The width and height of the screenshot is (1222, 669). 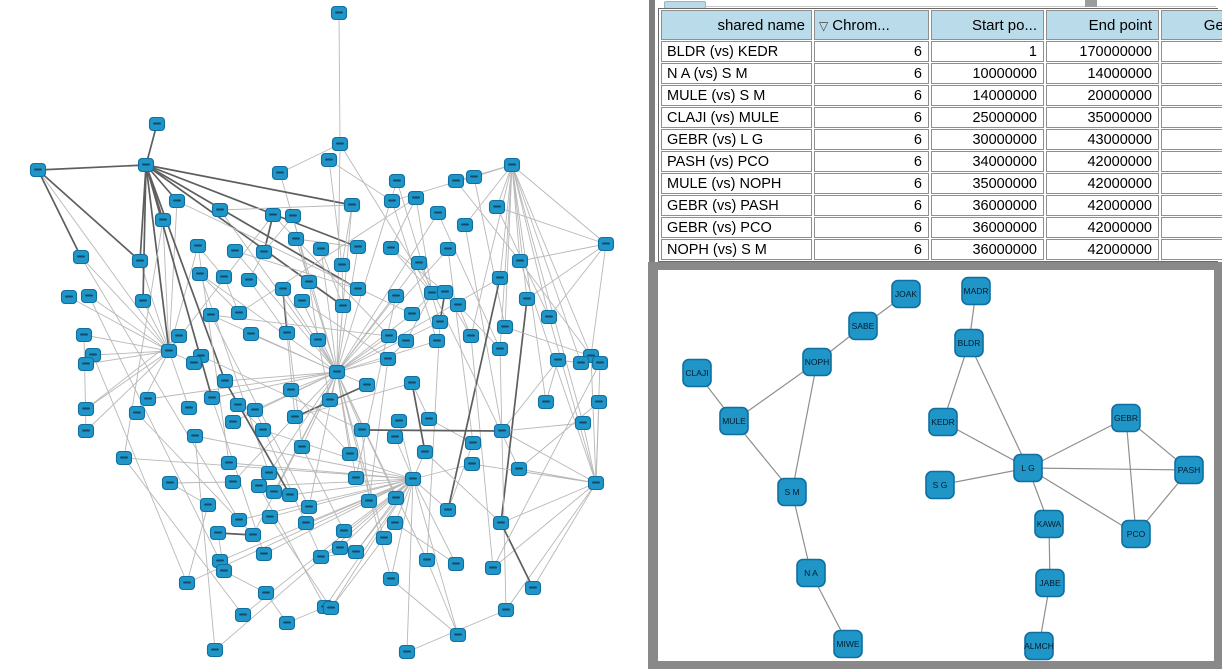 I want to click on cell-value: 43000000, so click(x=1102, y=139).